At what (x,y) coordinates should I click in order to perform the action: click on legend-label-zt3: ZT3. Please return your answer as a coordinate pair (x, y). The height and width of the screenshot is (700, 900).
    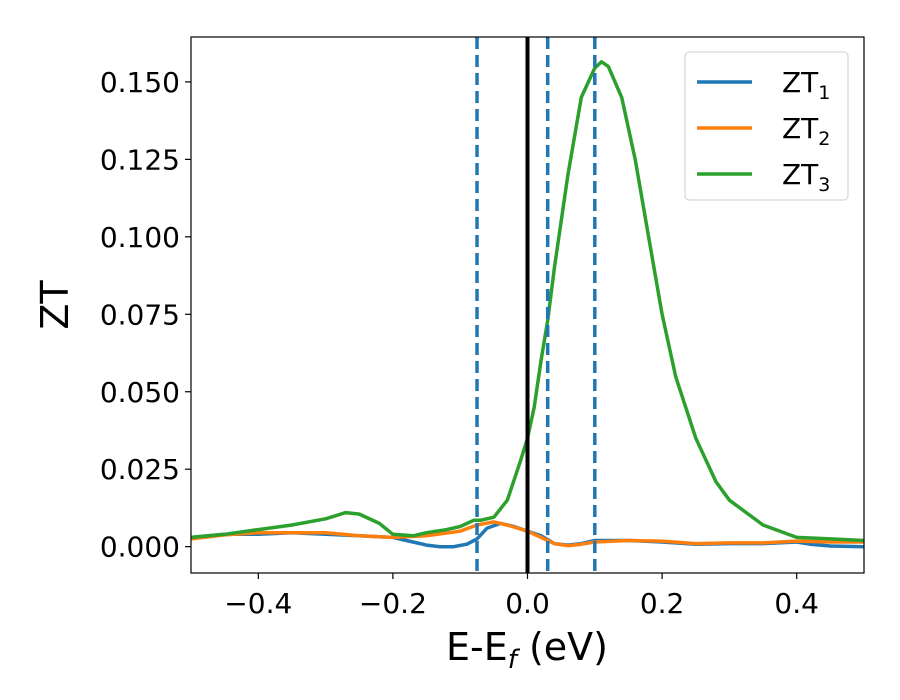
    Looking at the image, I should click on (806, 177).